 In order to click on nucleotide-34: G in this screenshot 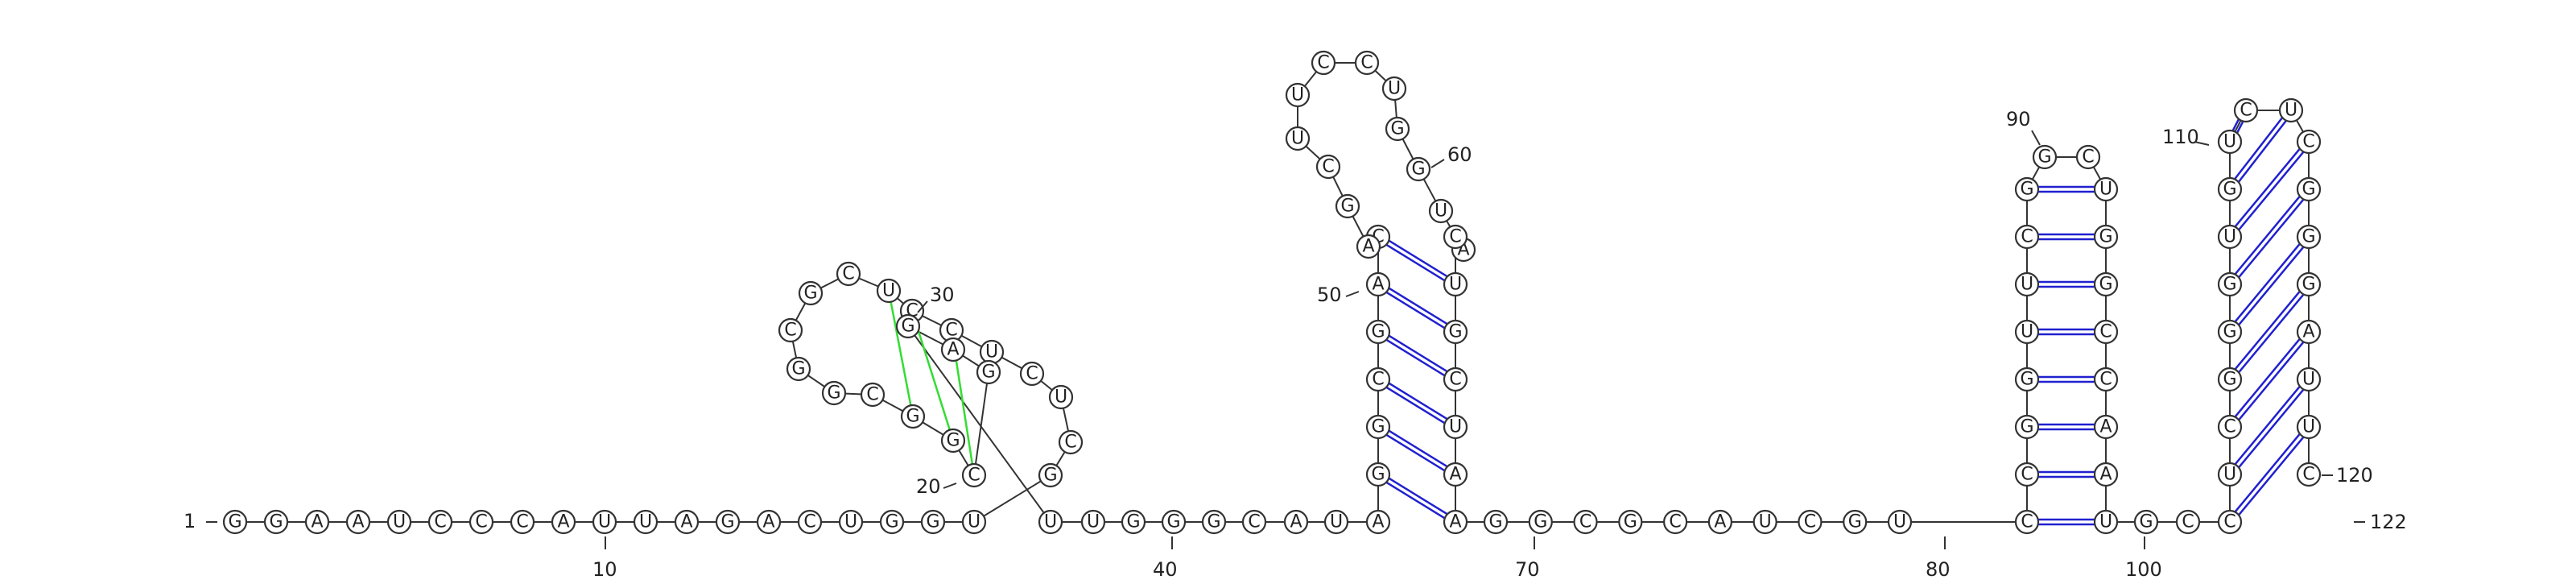, I will do `click(913, 417)`.